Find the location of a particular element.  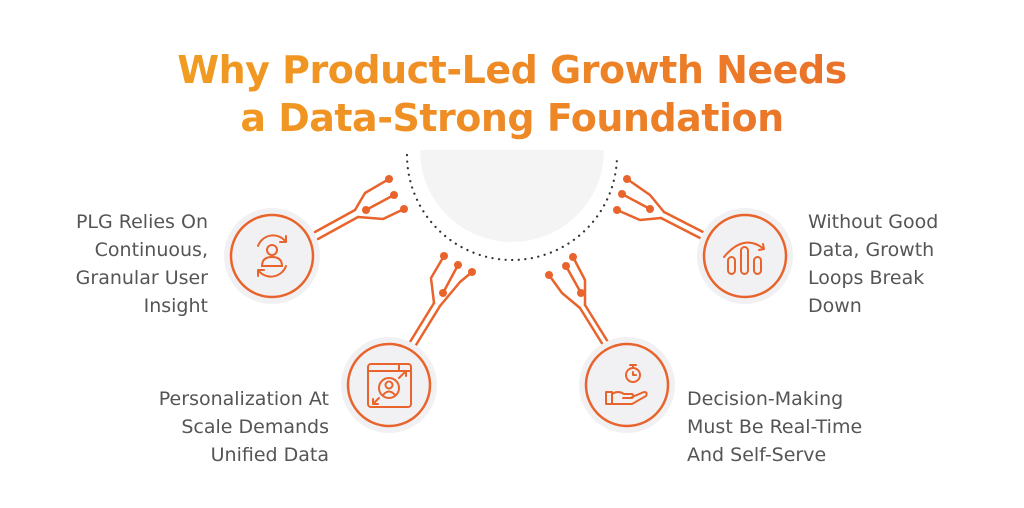

label-line: Must Be Real-Time is located at coordinates (775, 427).